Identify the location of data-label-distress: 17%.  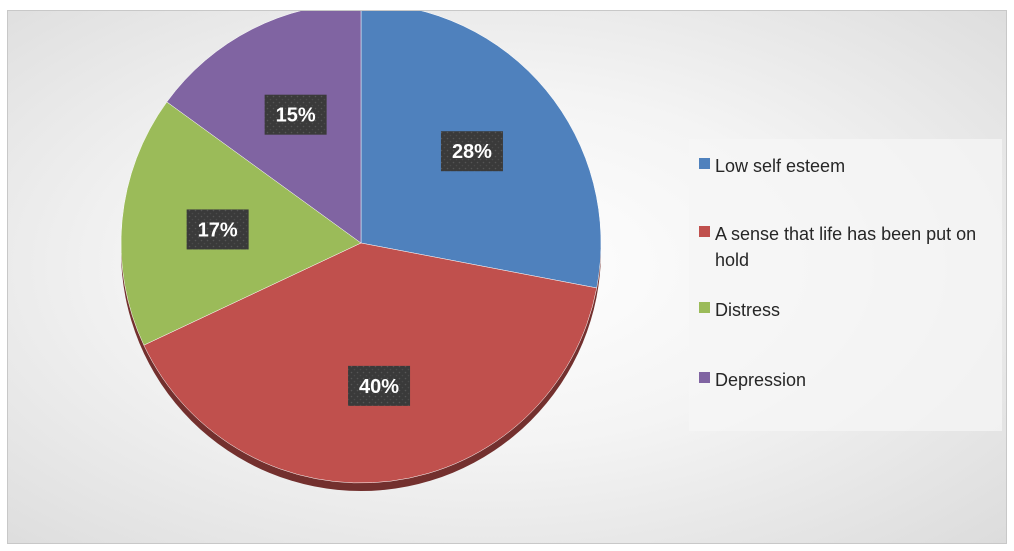
(217, 229).